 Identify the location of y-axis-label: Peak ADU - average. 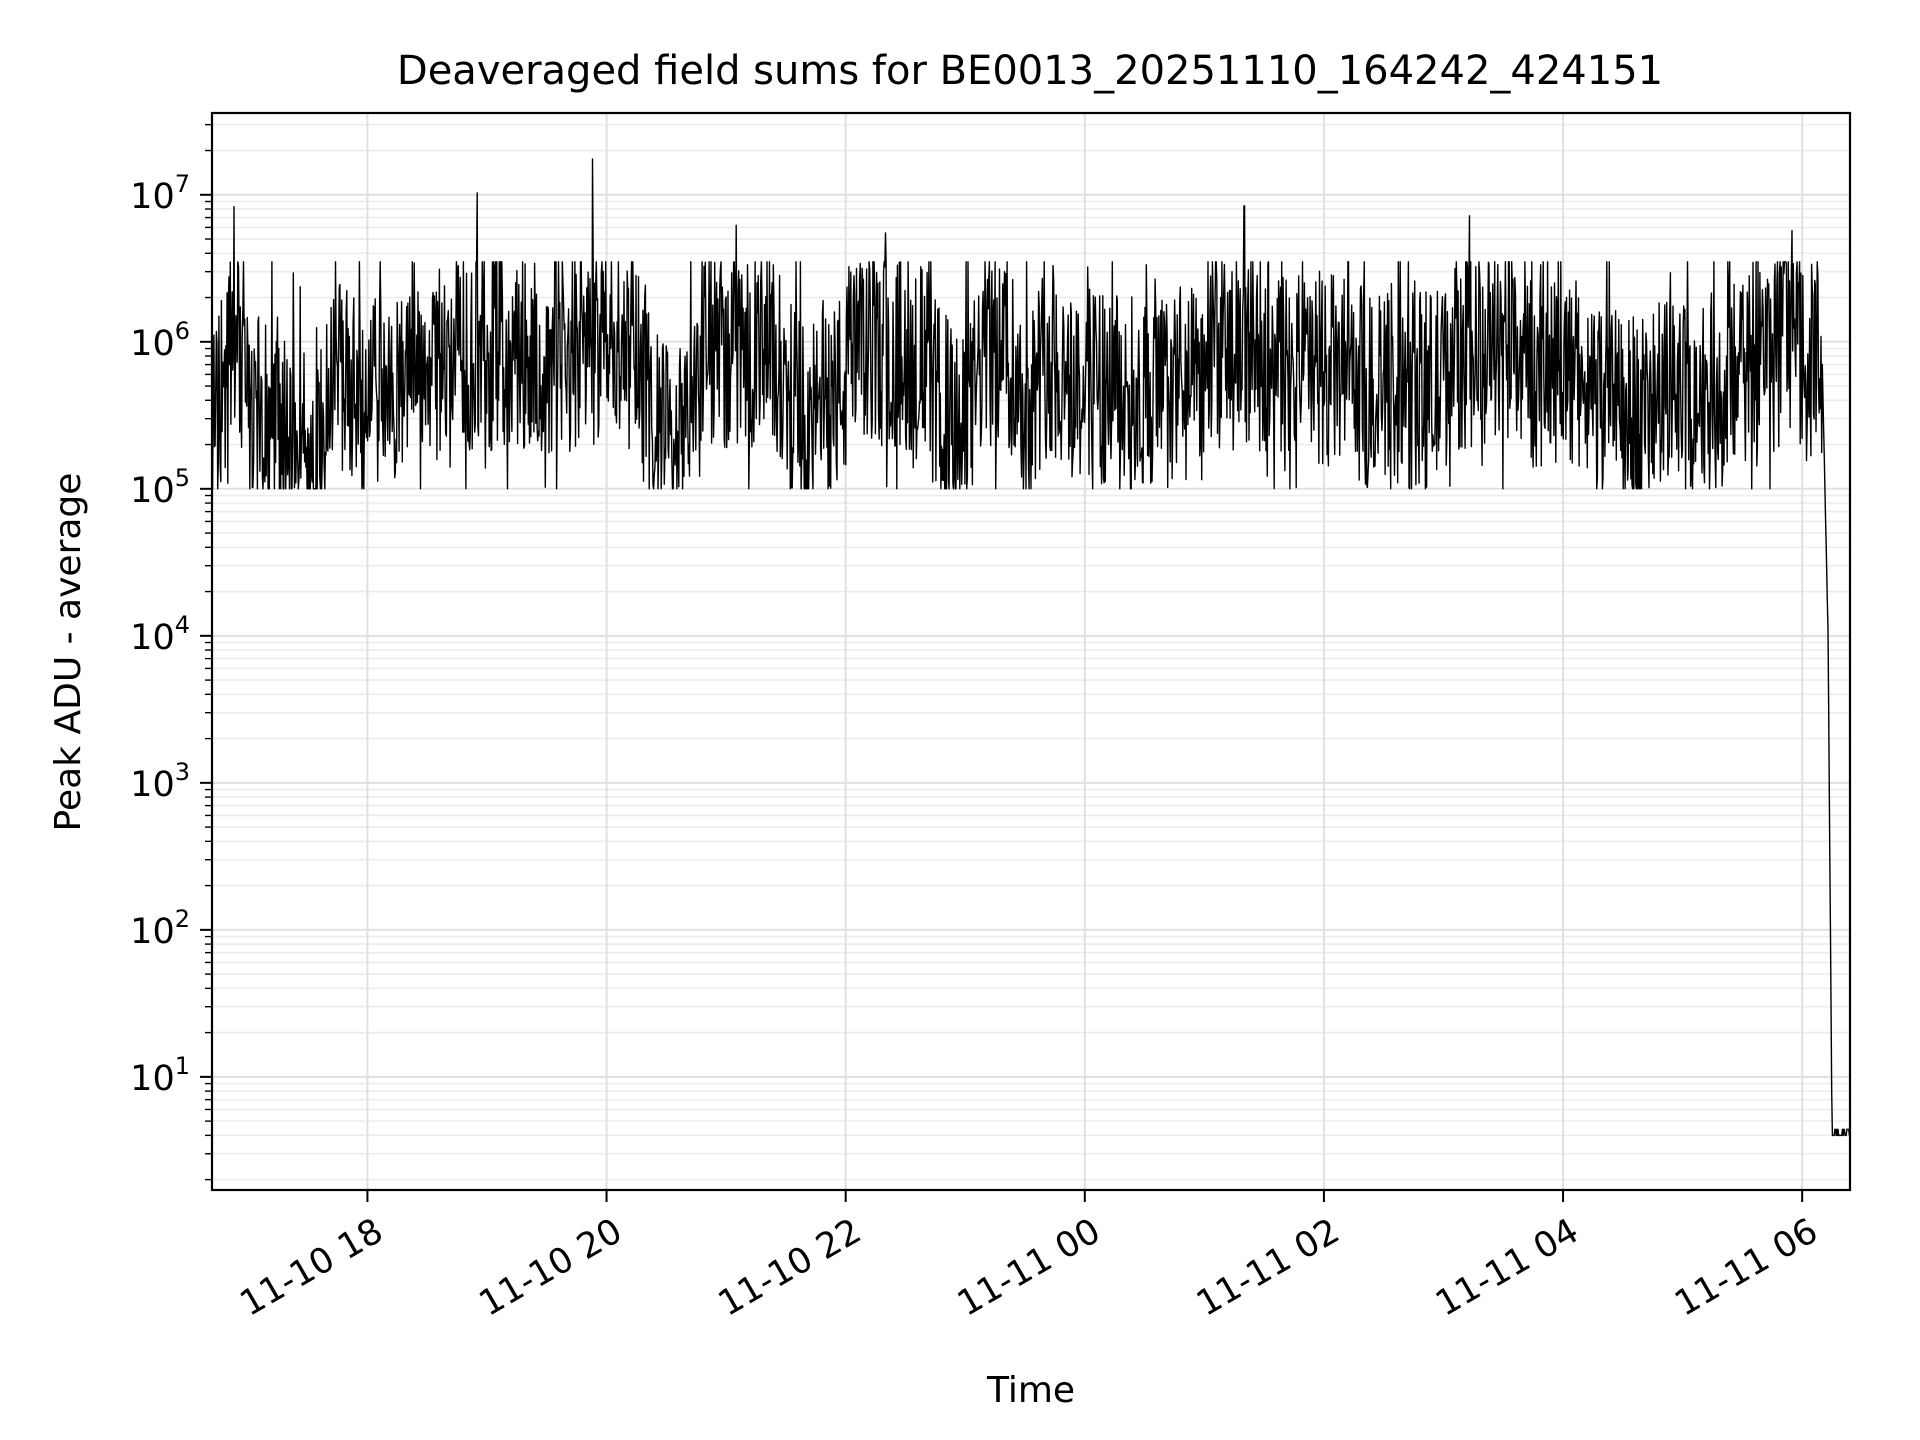
(68, 652).